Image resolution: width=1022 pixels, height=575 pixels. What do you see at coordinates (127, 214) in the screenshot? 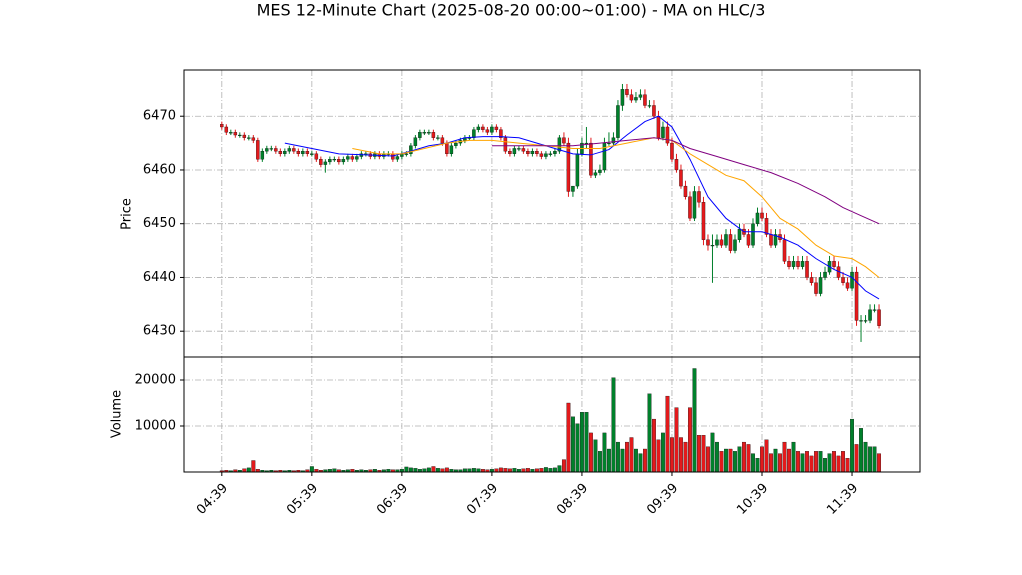
I see `y-axis-label: Price` at bounding box center [127, 214].